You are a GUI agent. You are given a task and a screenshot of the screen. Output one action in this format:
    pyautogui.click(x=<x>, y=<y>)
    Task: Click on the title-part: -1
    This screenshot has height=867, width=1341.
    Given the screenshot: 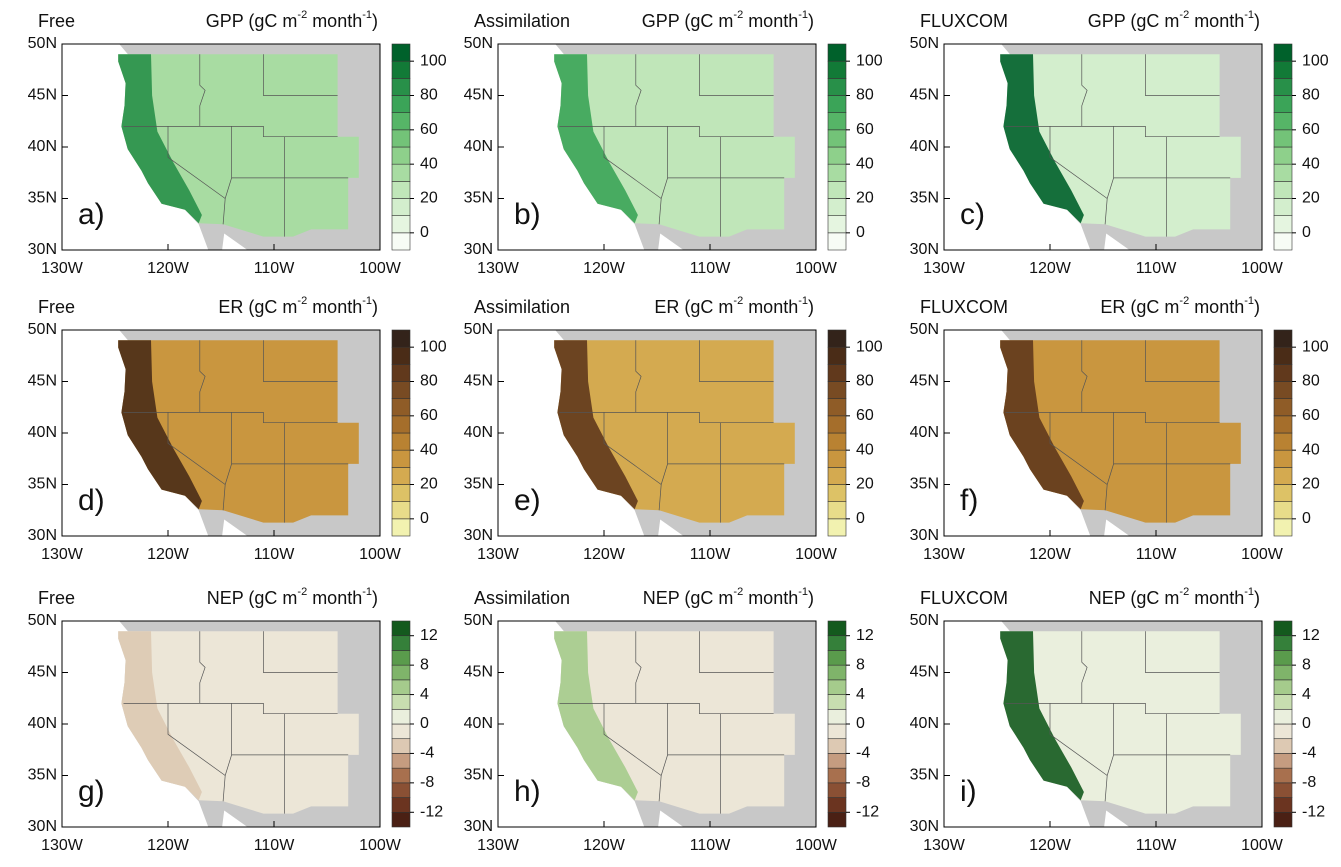 What is the action you would take?
    pyautogui.click(x=1249, y=15)
    